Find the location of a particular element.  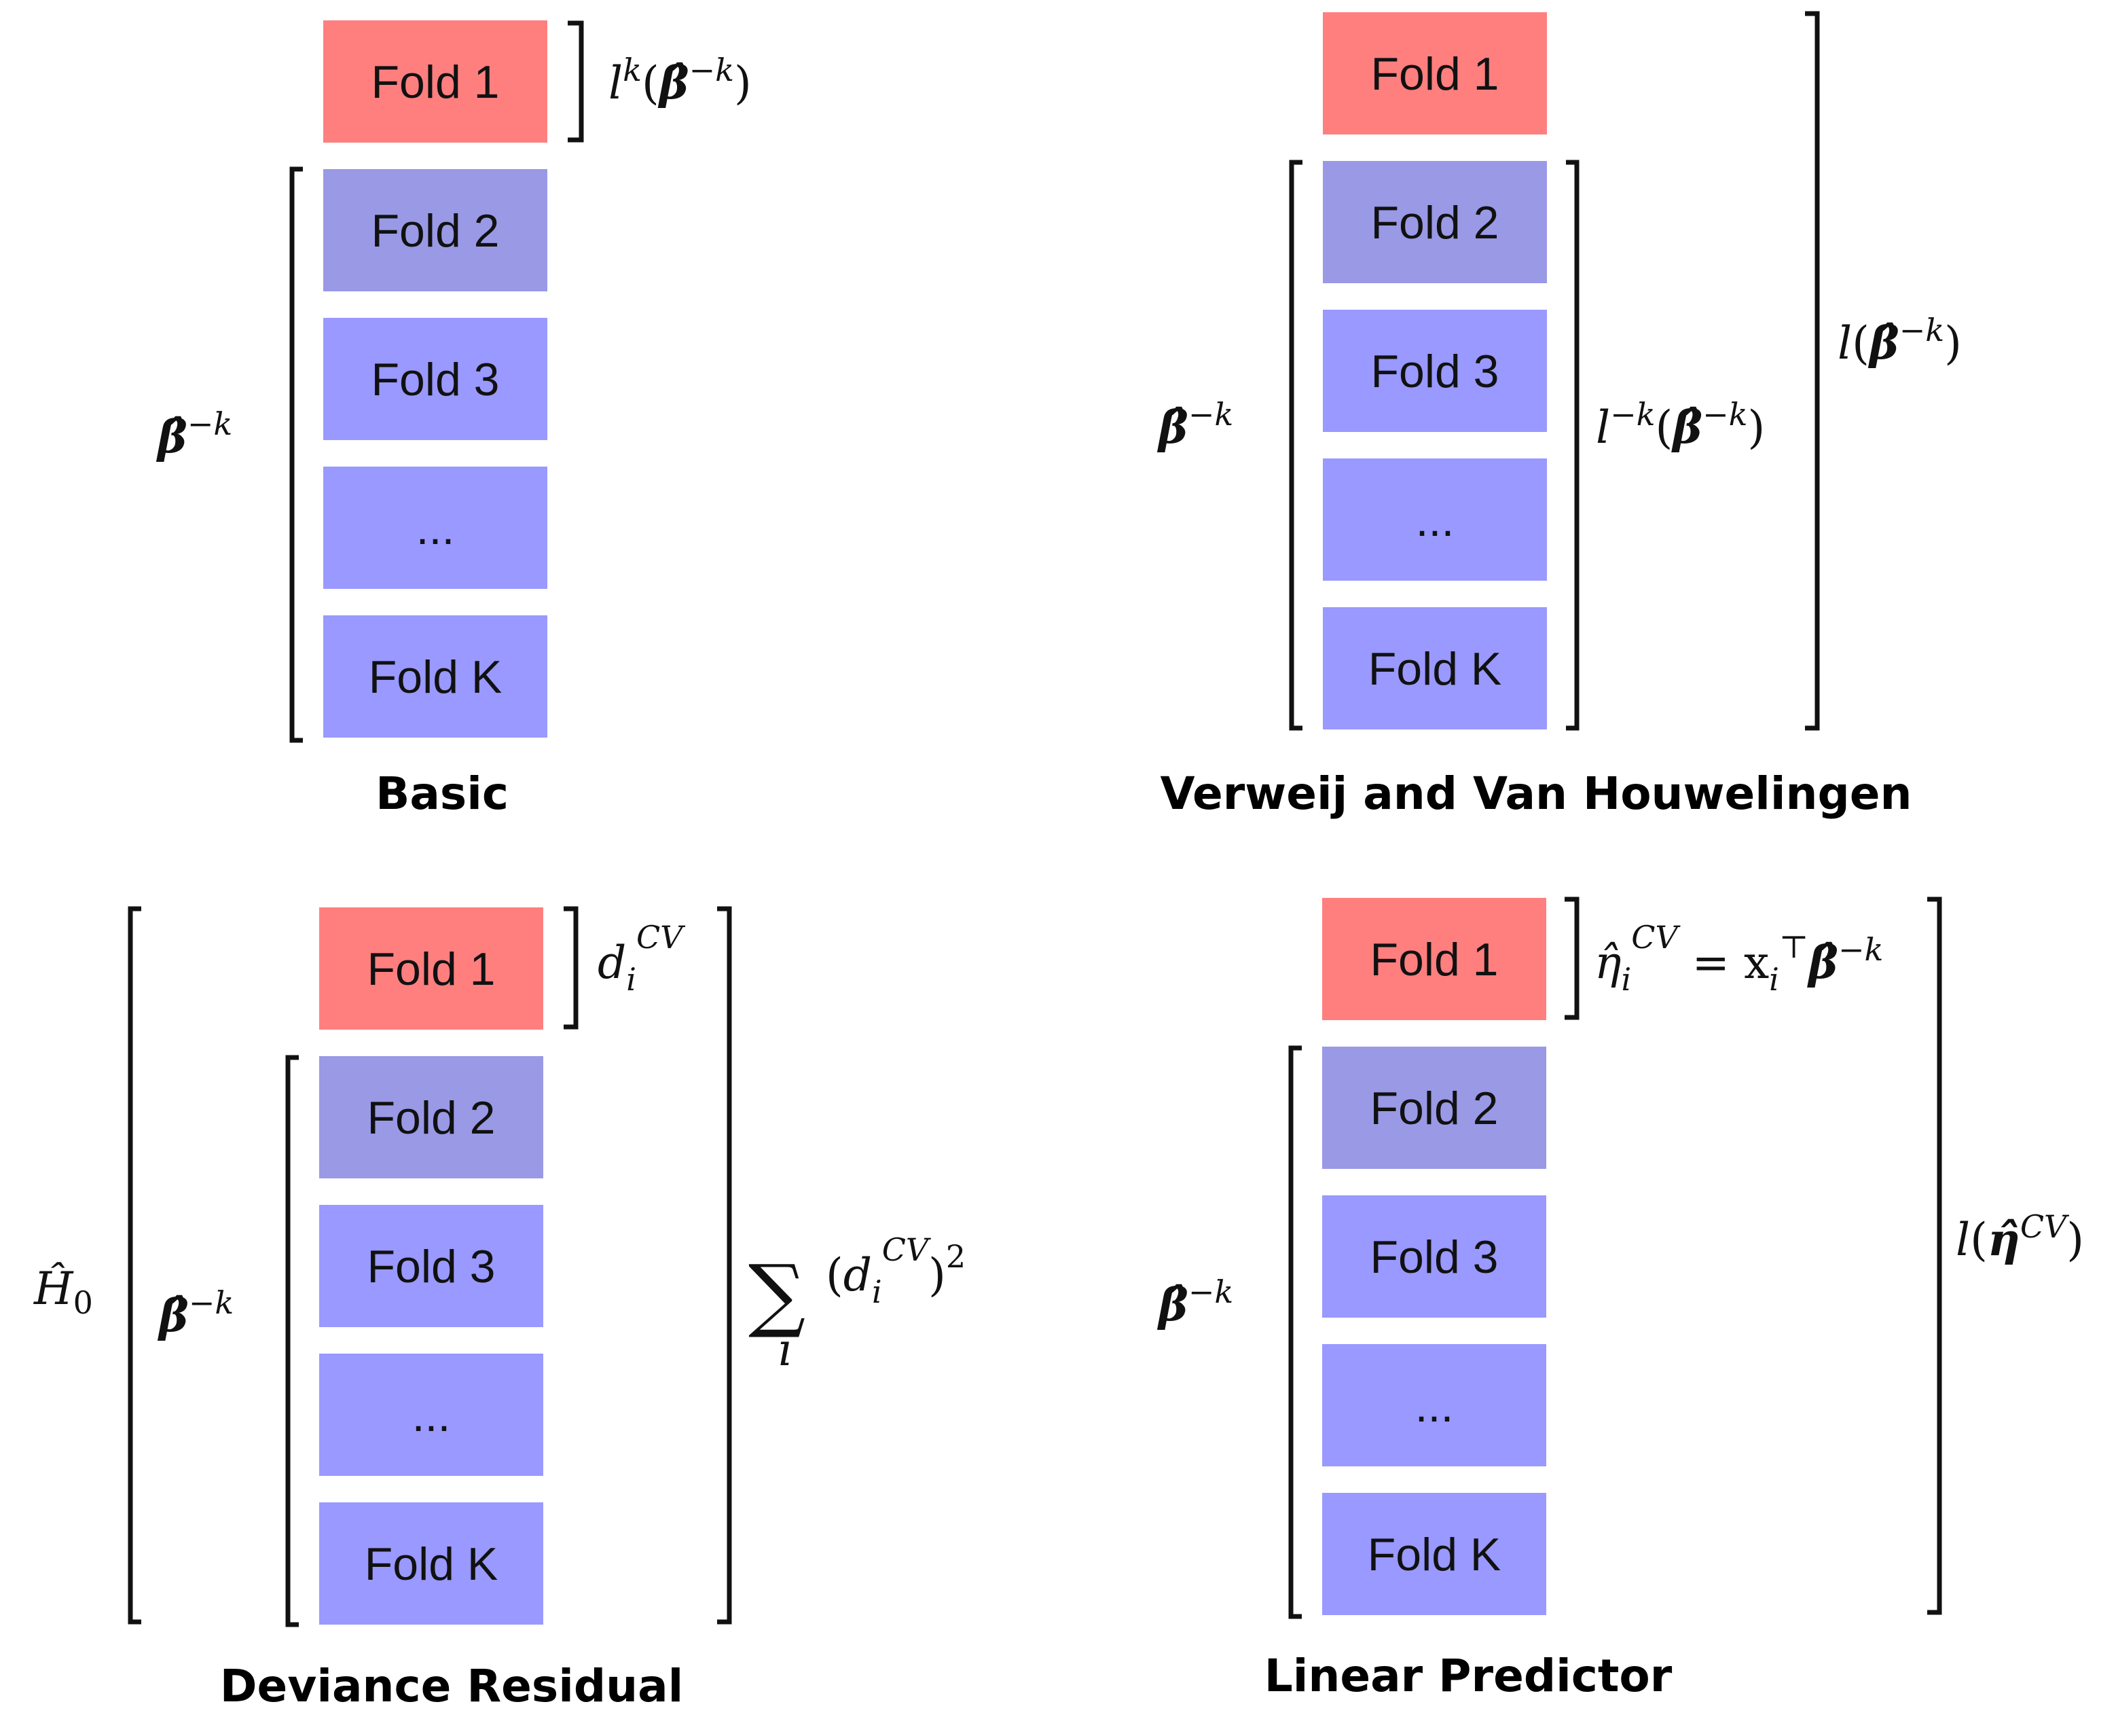

baseline-hazard-label: Ĥ0 is located at coordinates (63, 1292).